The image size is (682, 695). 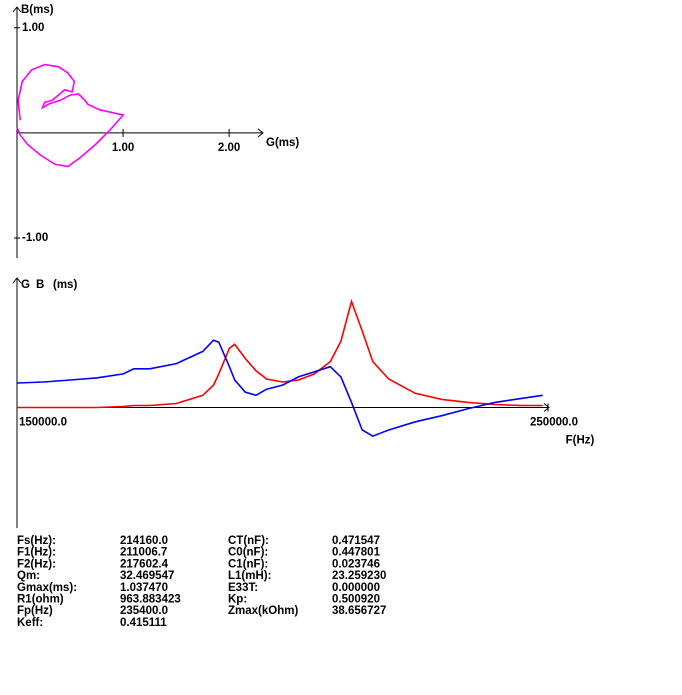 I want to click on x-tick-label: 250000.0, so click(x=554, y=423).